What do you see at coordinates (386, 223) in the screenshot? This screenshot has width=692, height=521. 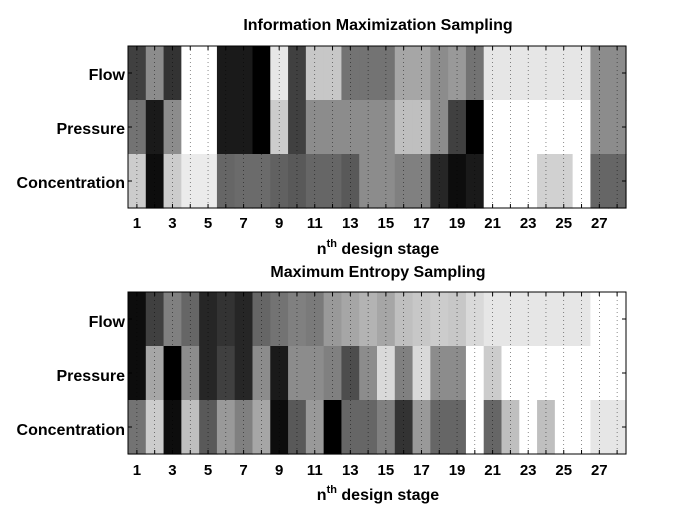 I see `x-tick-label-15: 15` at bounding box center [386, 223].